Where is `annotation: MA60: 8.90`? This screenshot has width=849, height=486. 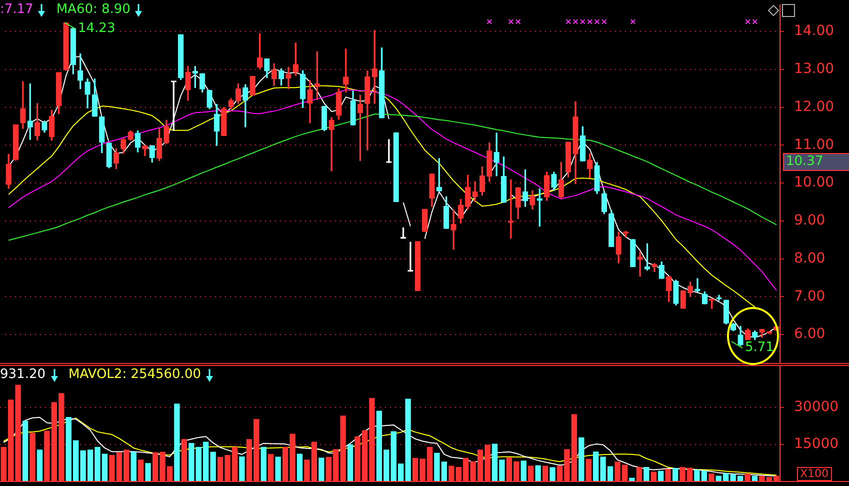
annotation: MA60: 8.90 is located at coordinates (93, 10).